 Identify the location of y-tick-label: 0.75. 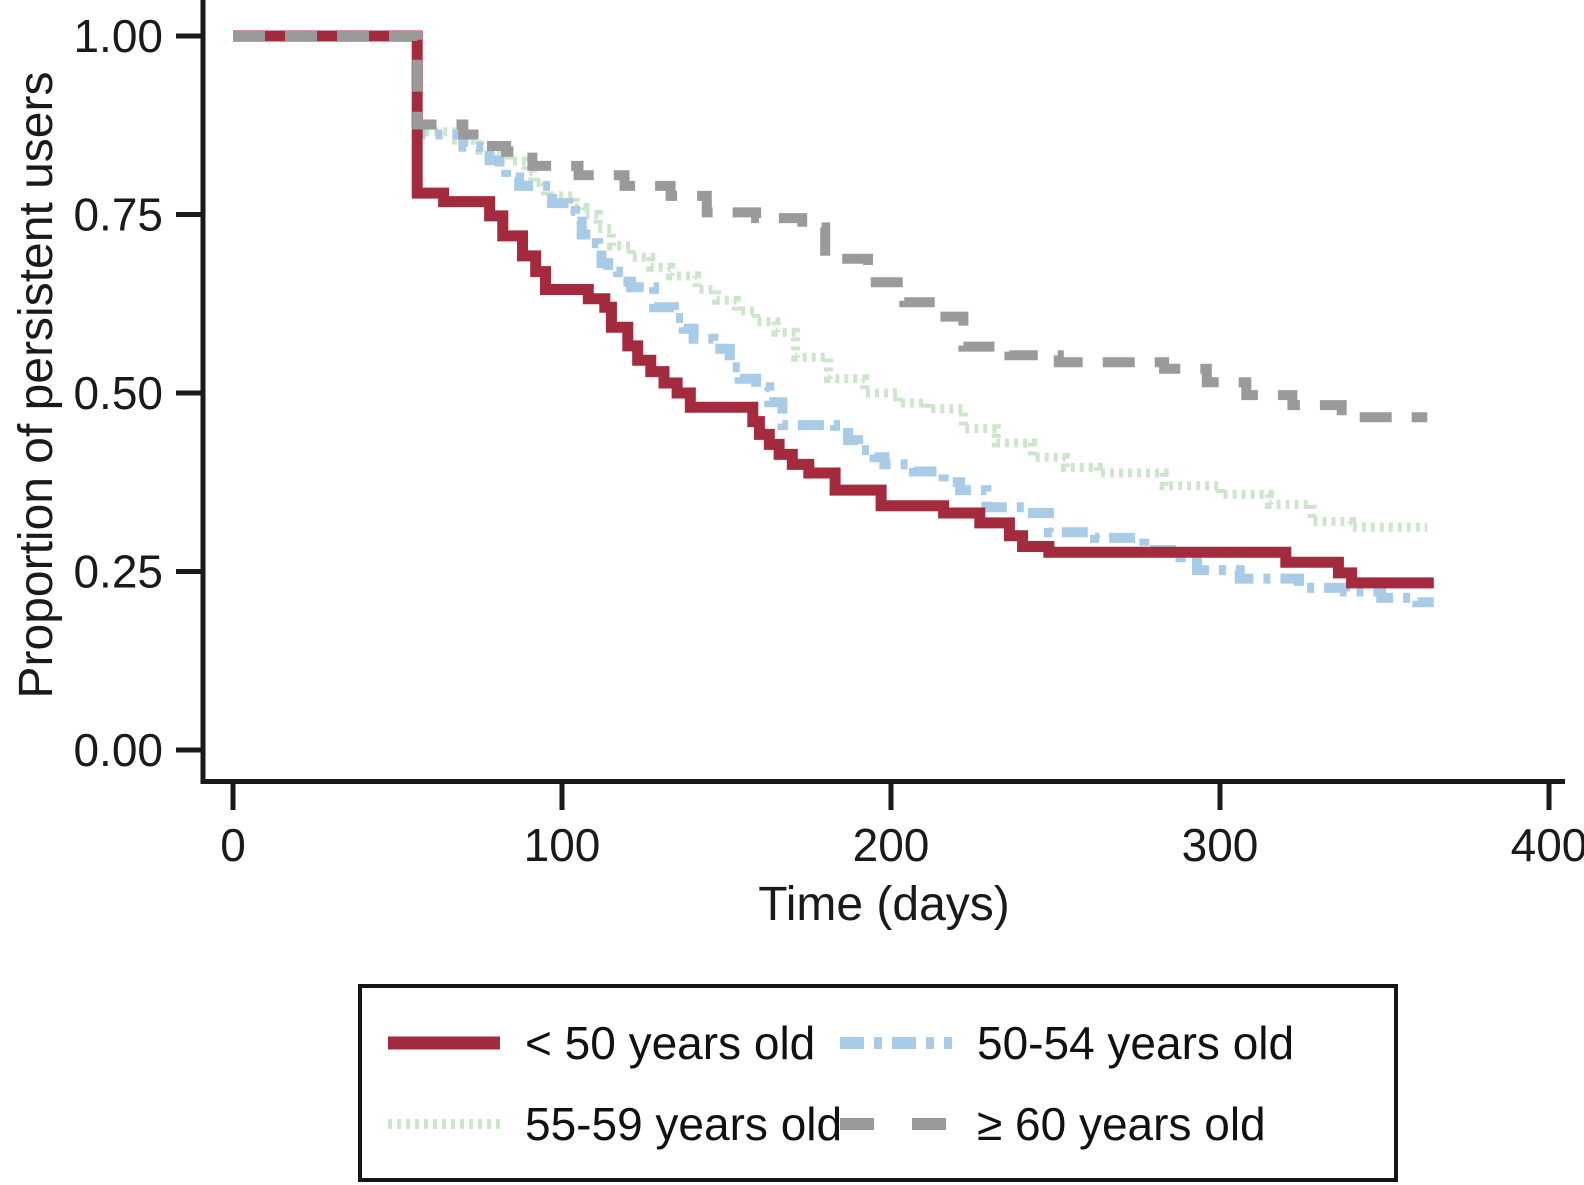
(118, 215).